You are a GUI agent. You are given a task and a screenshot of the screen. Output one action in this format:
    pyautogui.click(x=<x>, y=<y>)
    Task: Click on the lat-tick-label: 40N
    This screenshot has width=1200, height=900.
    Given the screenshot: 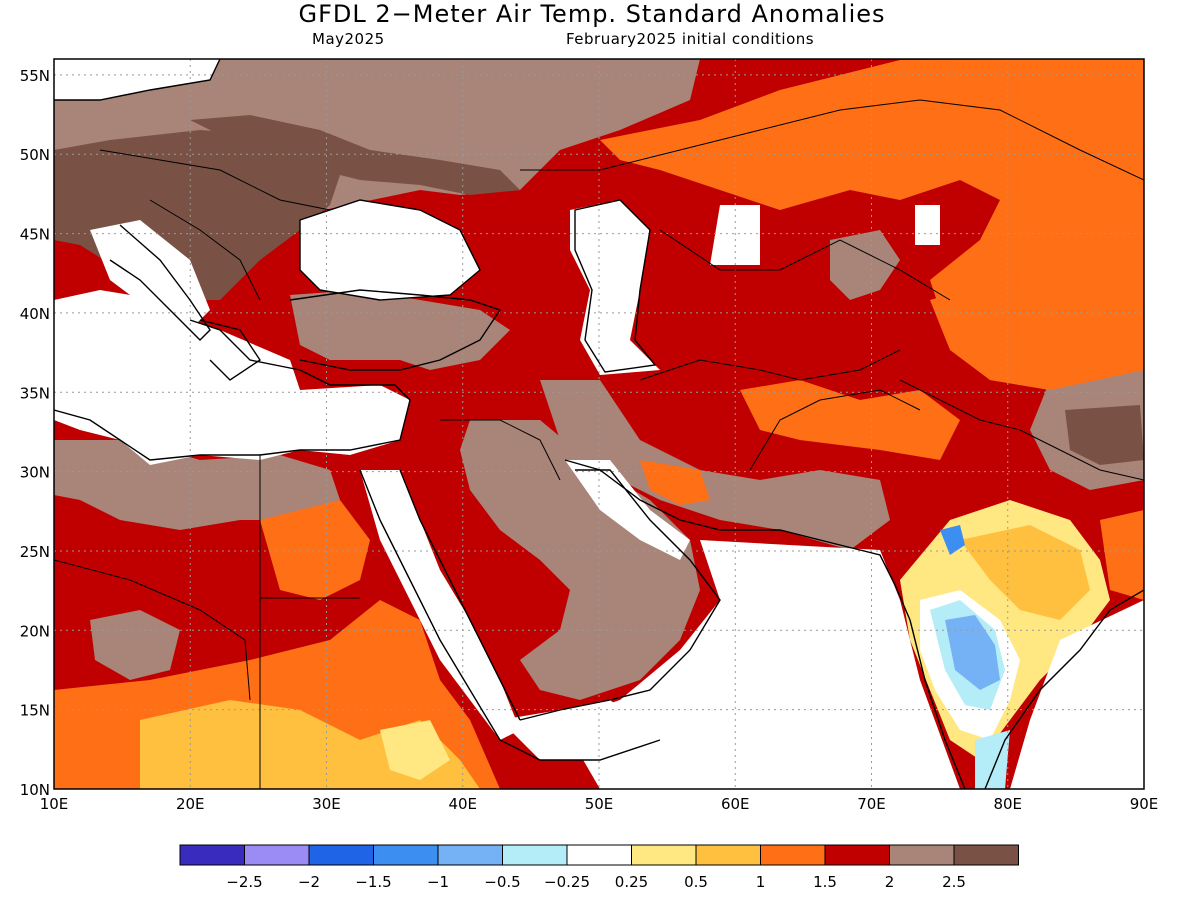 What is the action you would take?
    pyautogui.click(x=35, y=314)
    